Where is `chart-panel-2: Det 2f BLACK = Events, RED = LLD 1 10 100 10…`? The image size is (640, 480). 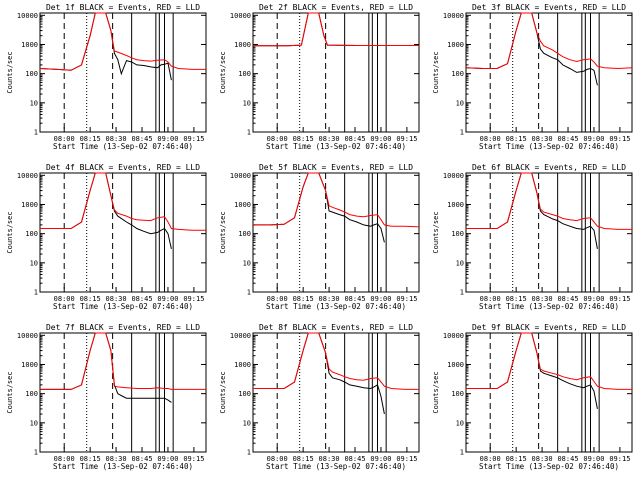 chart-panel-2: Det 2f BLACK = Events, RED = LLD 1 10 100 10… is located at coordinates (319, 77).